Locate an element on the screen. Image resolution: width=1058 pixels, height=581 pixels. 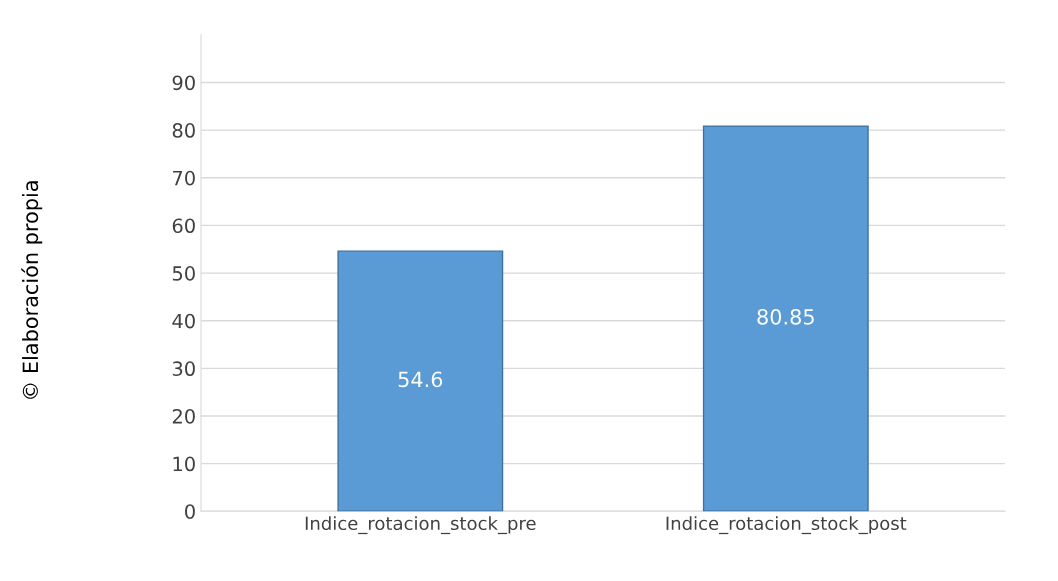
data-label: 54.6 is located at coordinates (420, 379).